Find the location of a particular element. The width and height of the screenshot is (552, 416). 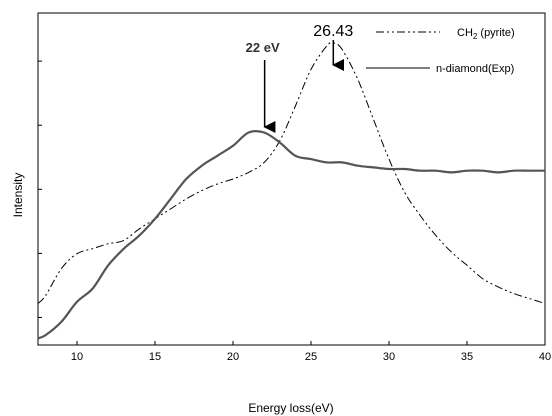

annotation-peak-22ev: 22 eV is located at coordinates (263, 86).